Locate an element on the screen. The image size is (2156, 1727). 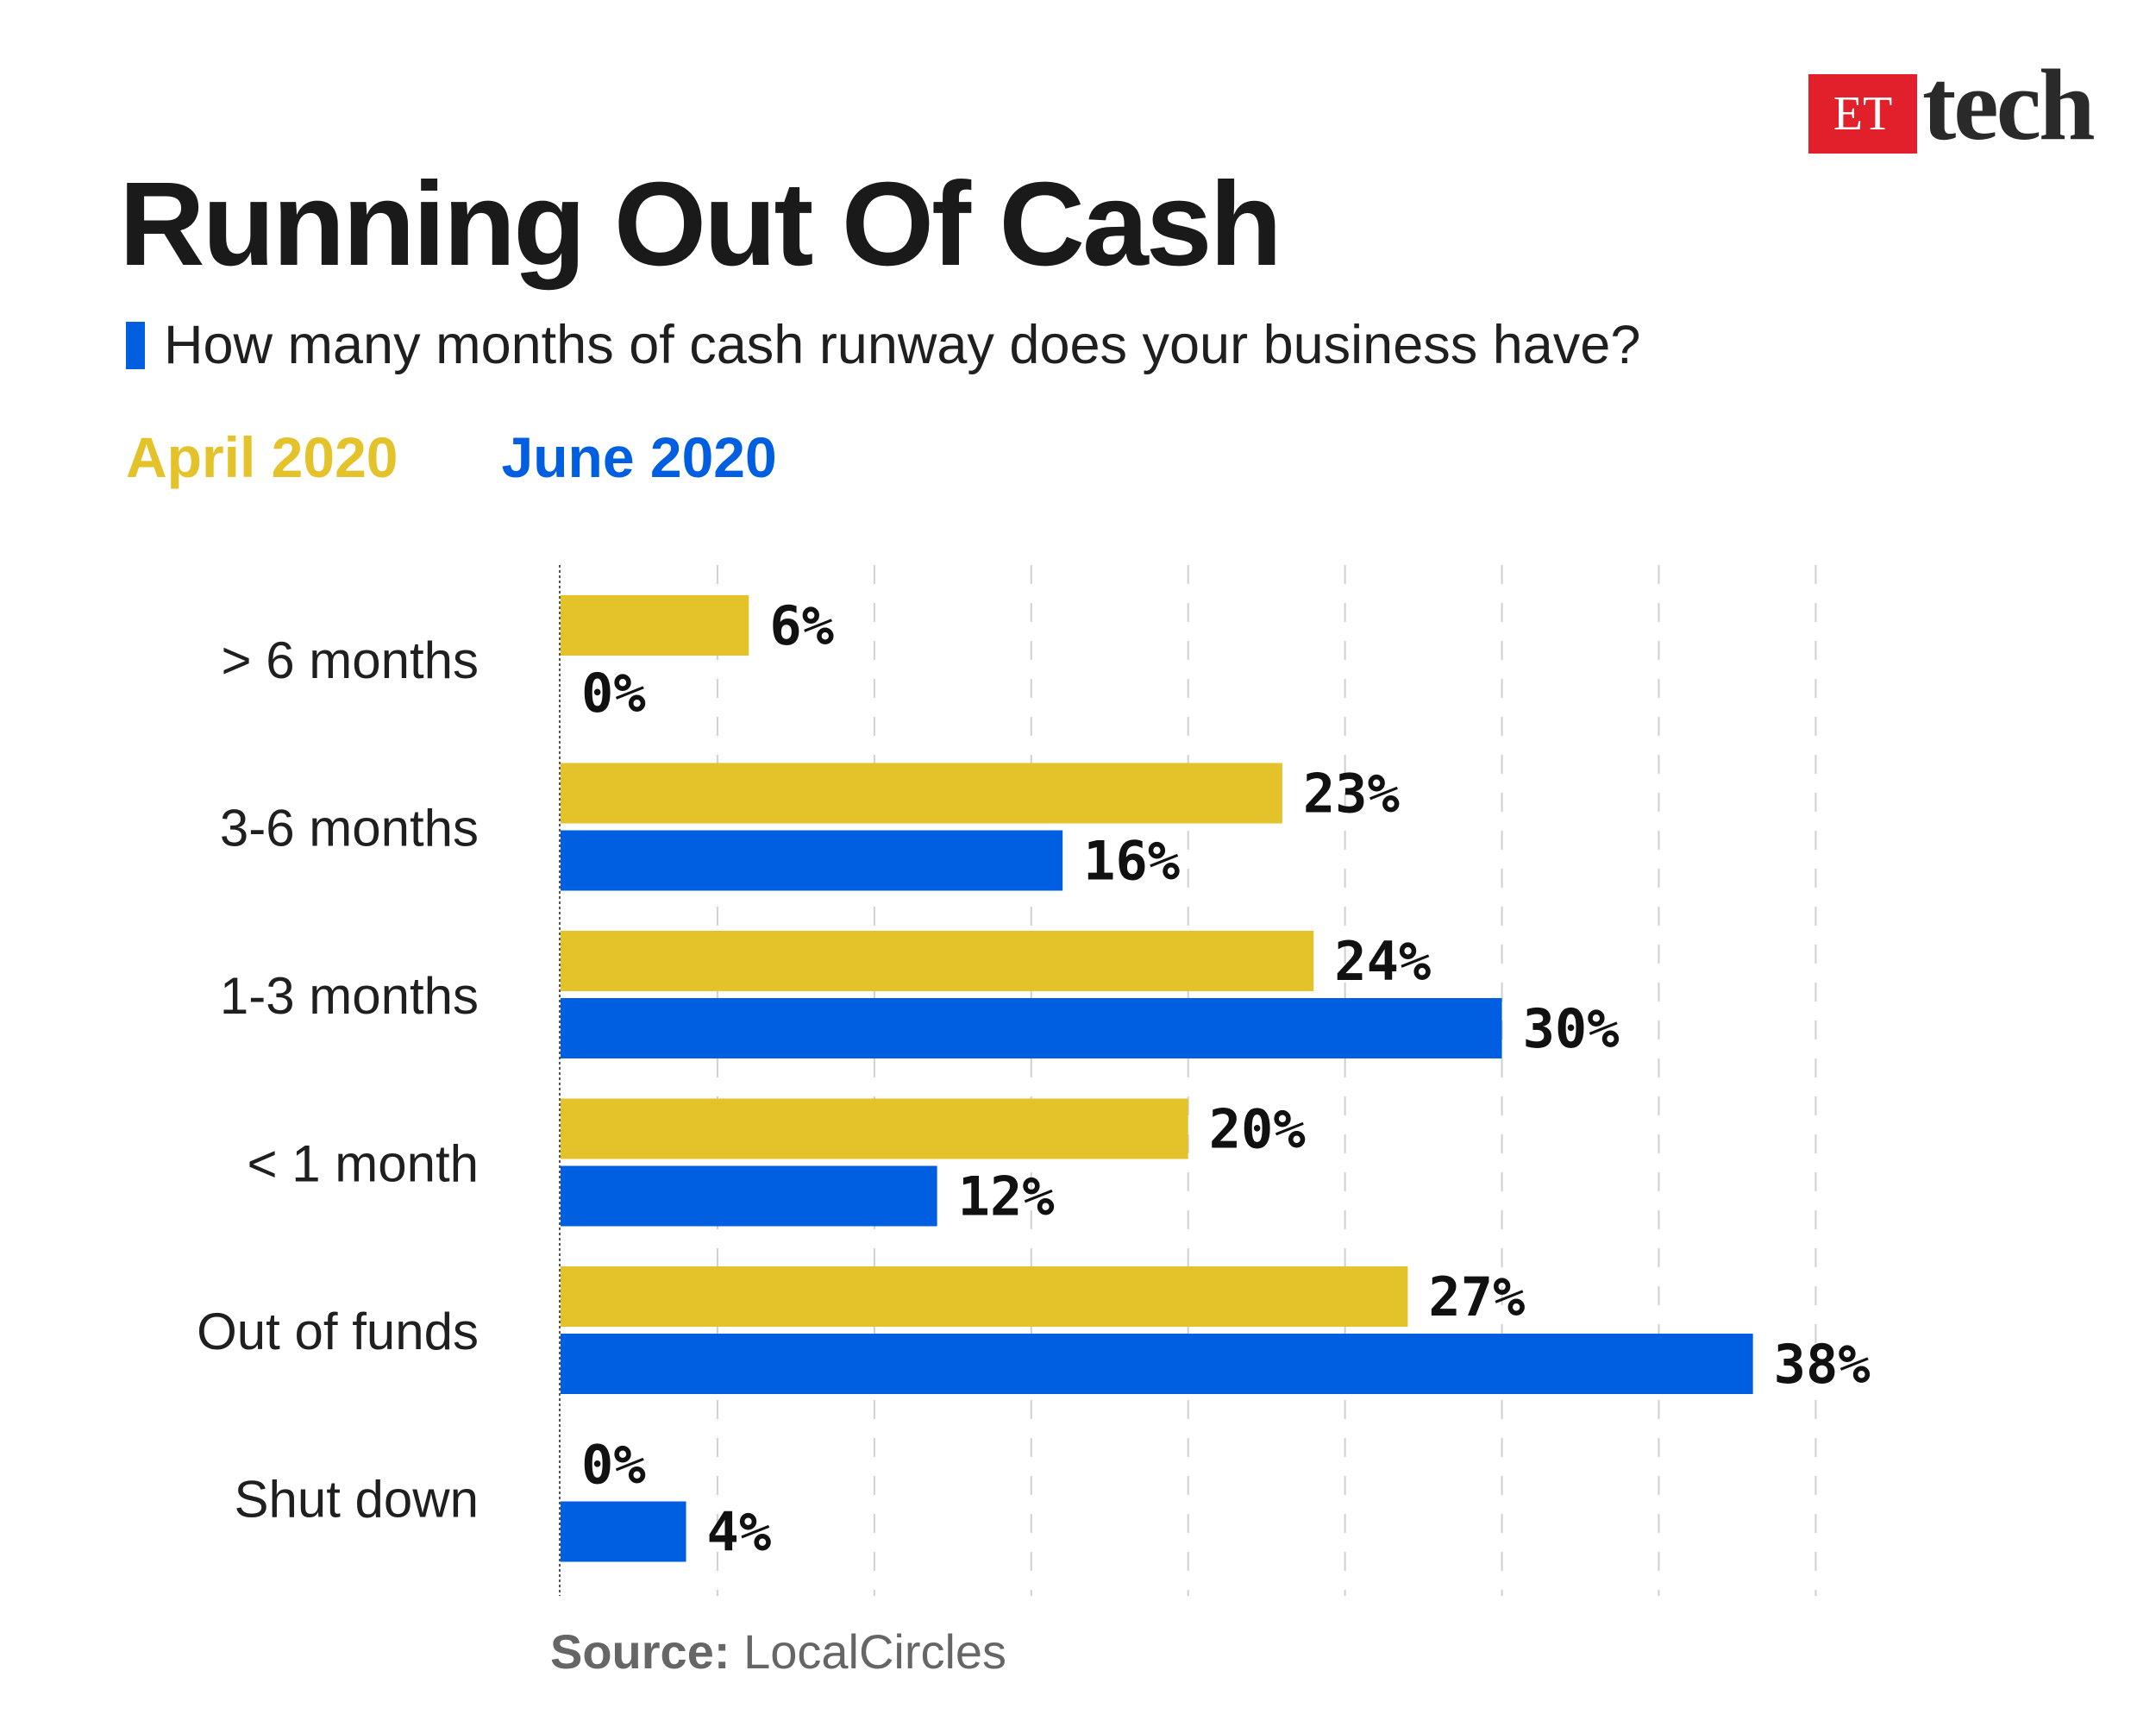
logo-word: tech is located at coordinates (2009, 105).